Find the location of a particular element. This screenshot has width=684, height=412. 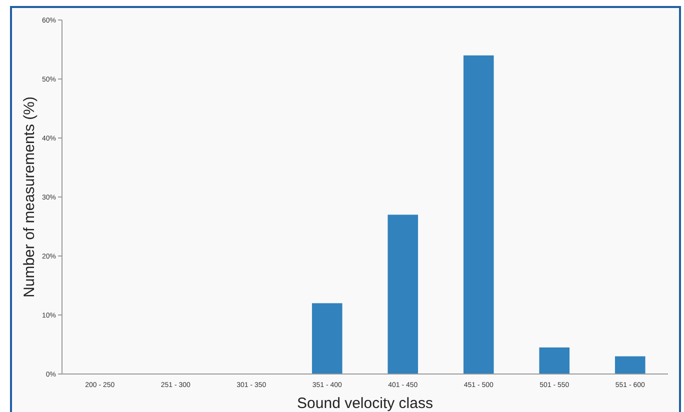

x-axis-title: Sound velocity class is located at coordinates (365, 403).